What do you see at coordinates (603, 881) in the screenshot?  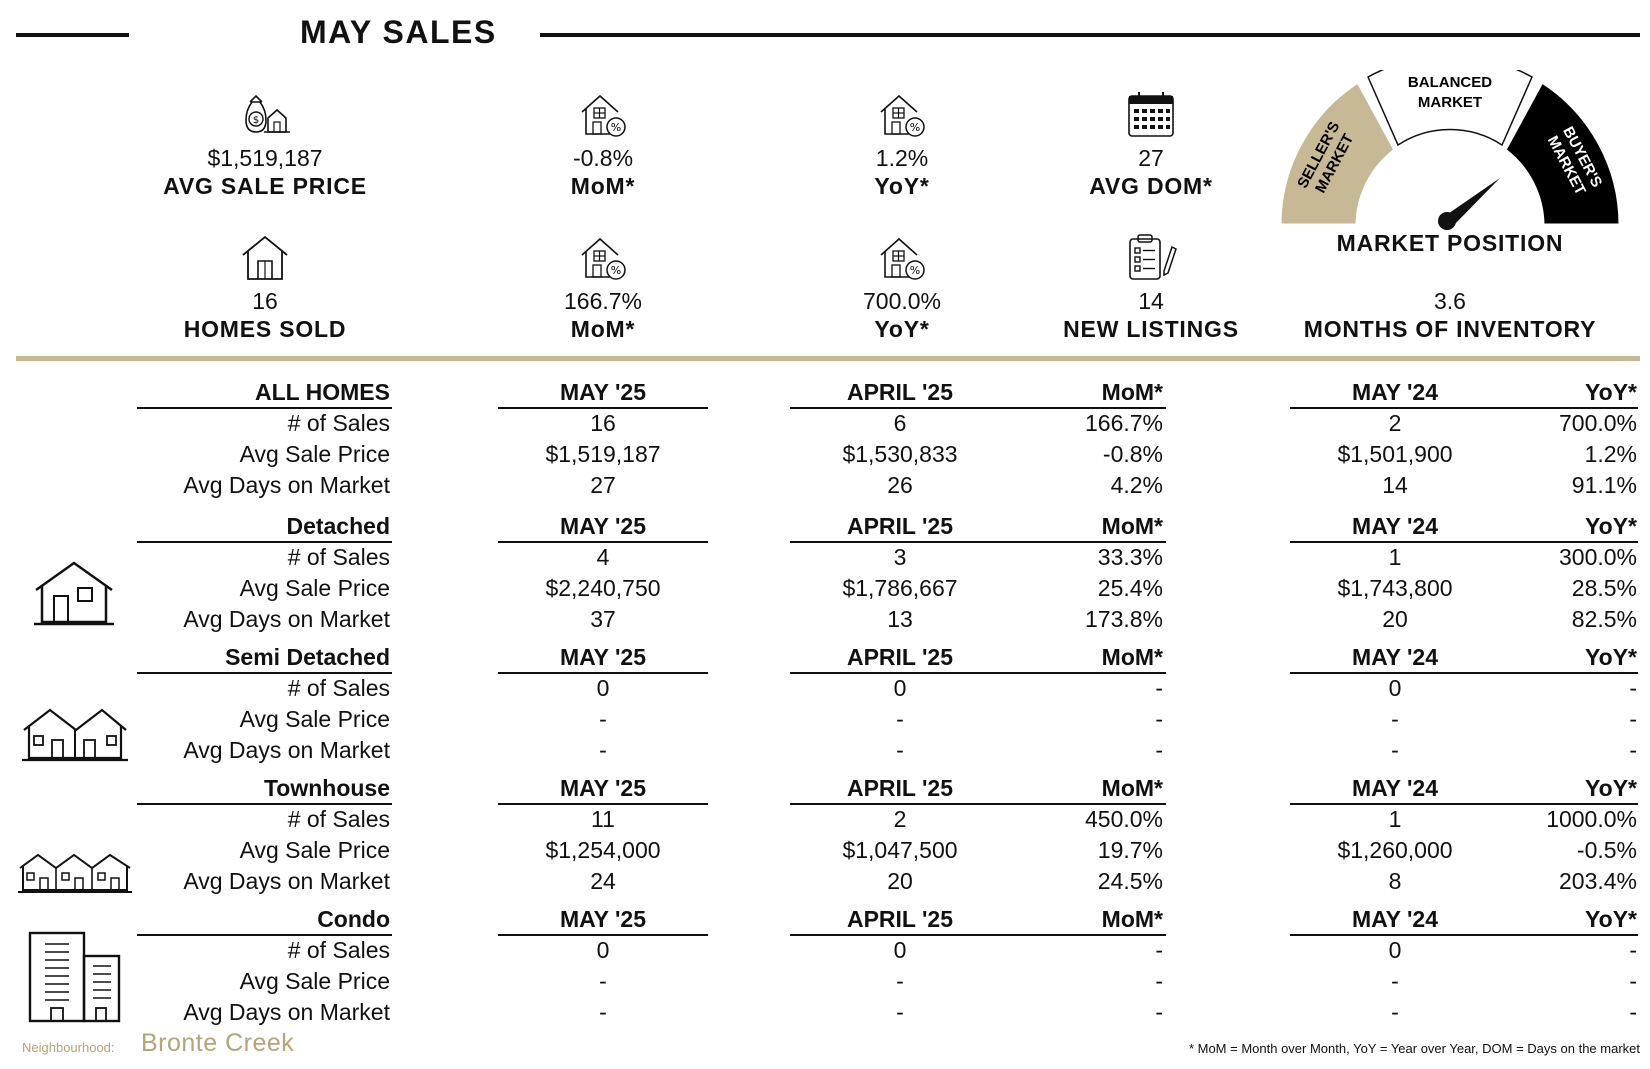 I see `table-cell: 24` at bounding box center [603, 881].